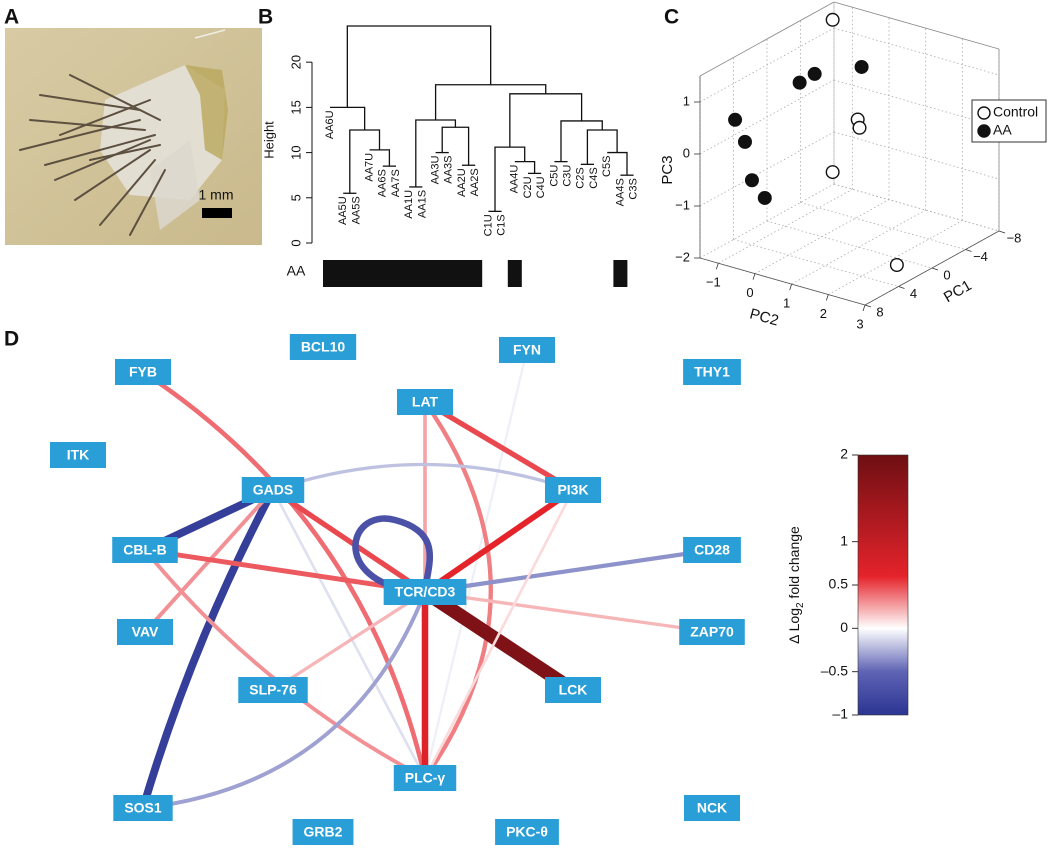 This screenshot has width=1050, height=848. I want to click on colorbar-tick-label: –1, so click(840, 714).